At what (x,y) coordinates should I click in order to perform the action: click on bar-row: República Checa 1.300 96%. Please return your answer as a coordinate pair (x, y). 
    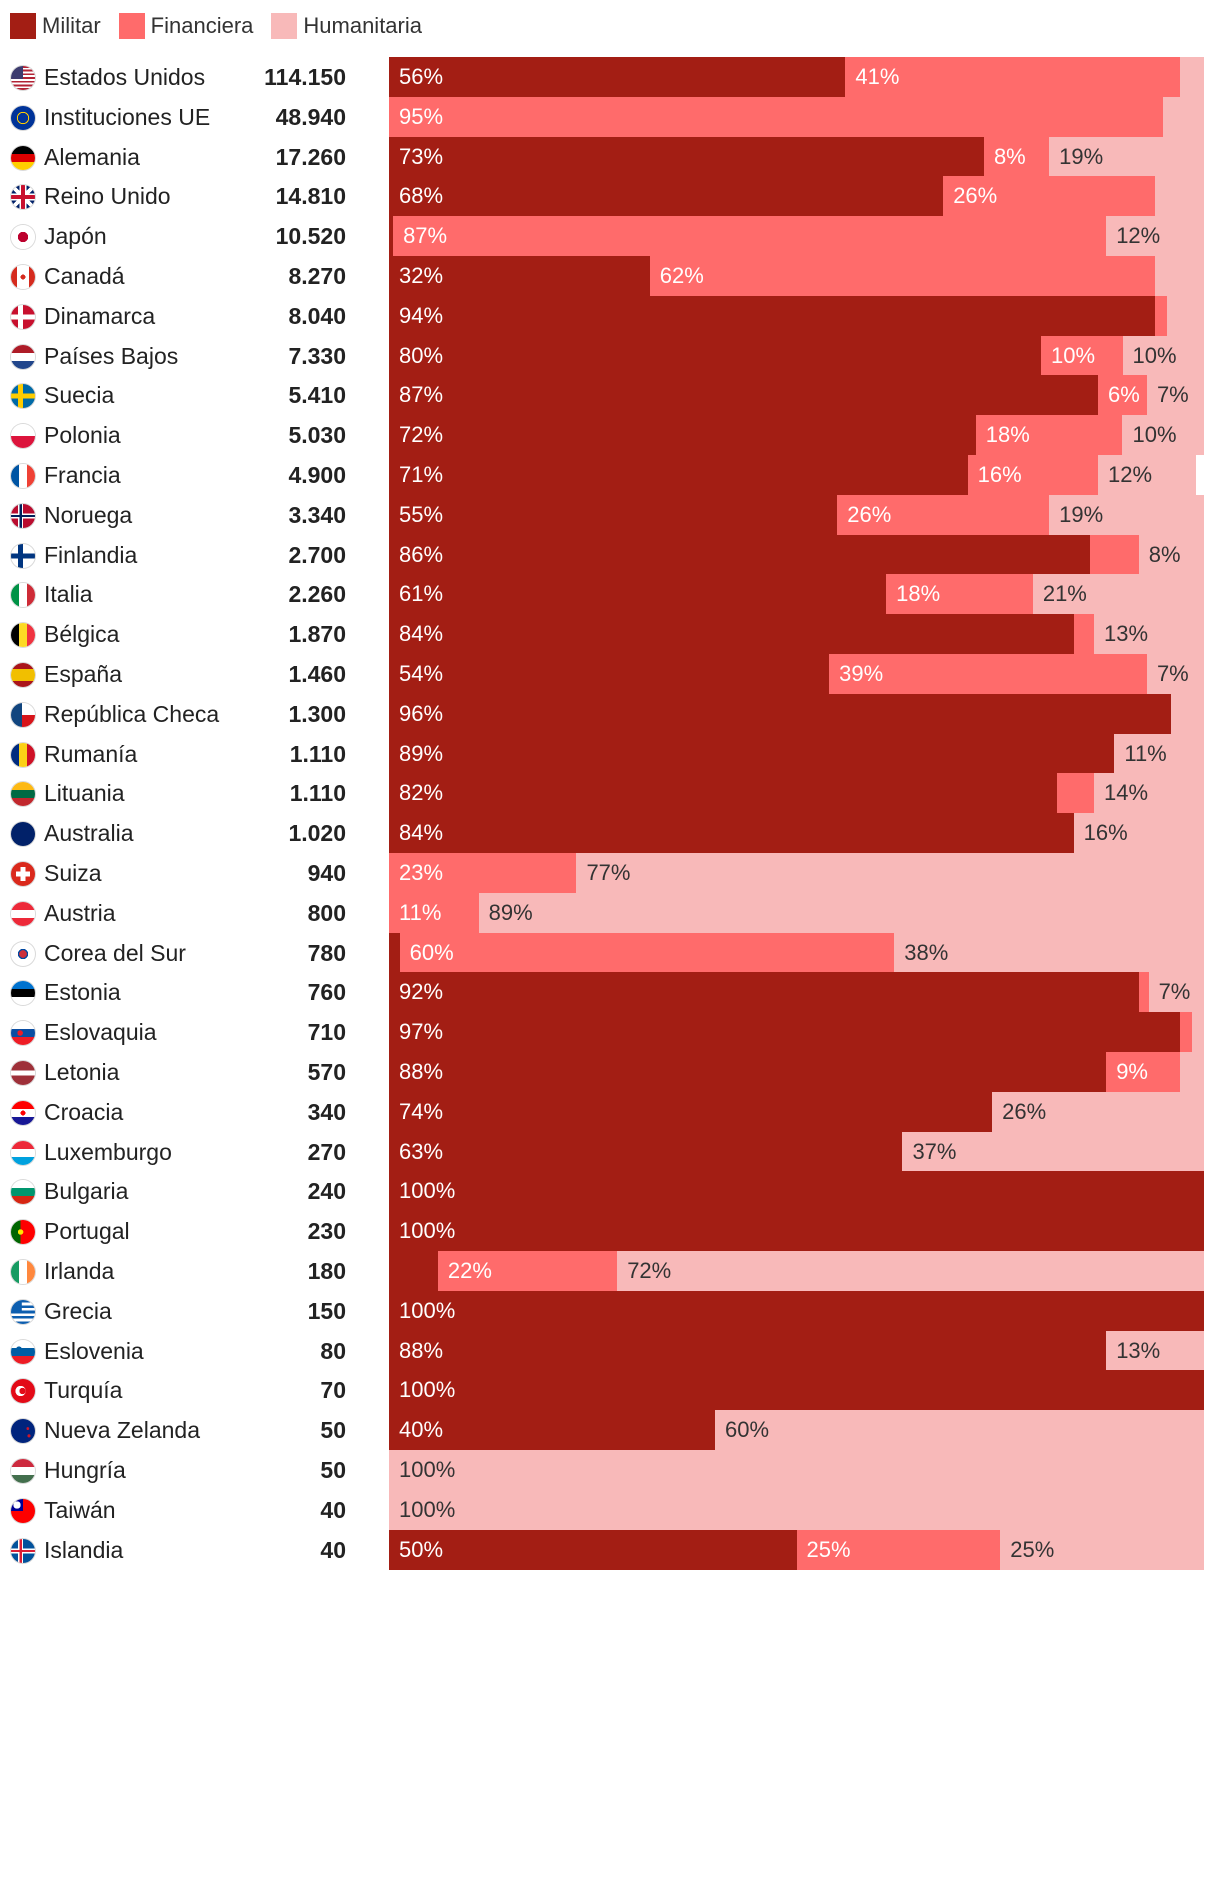
    Looking at the image, I should click on (610, 713).